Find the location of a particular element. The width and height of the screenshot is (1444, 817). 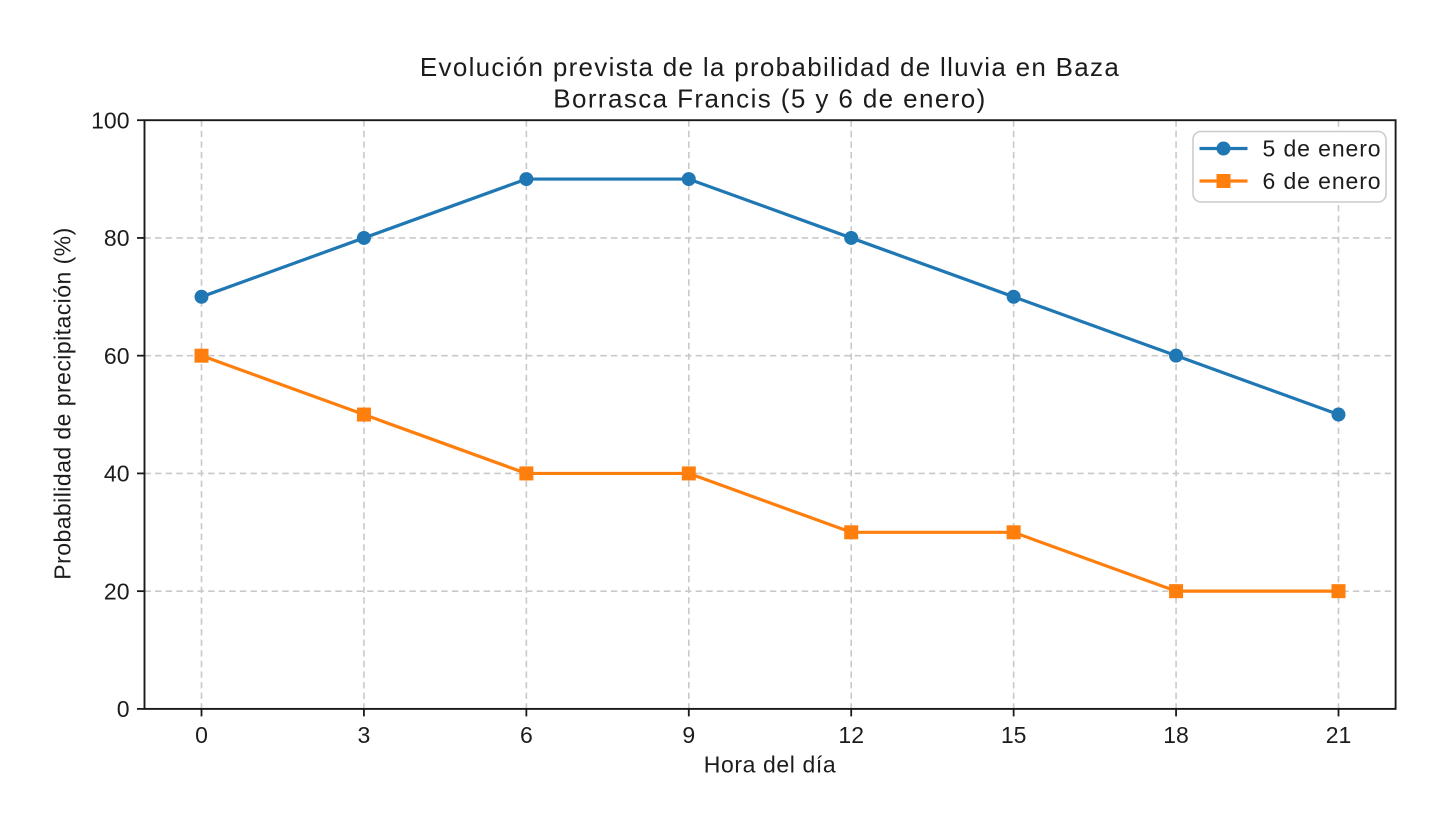

svg-text: 60 is located at coordinates (117, 356).